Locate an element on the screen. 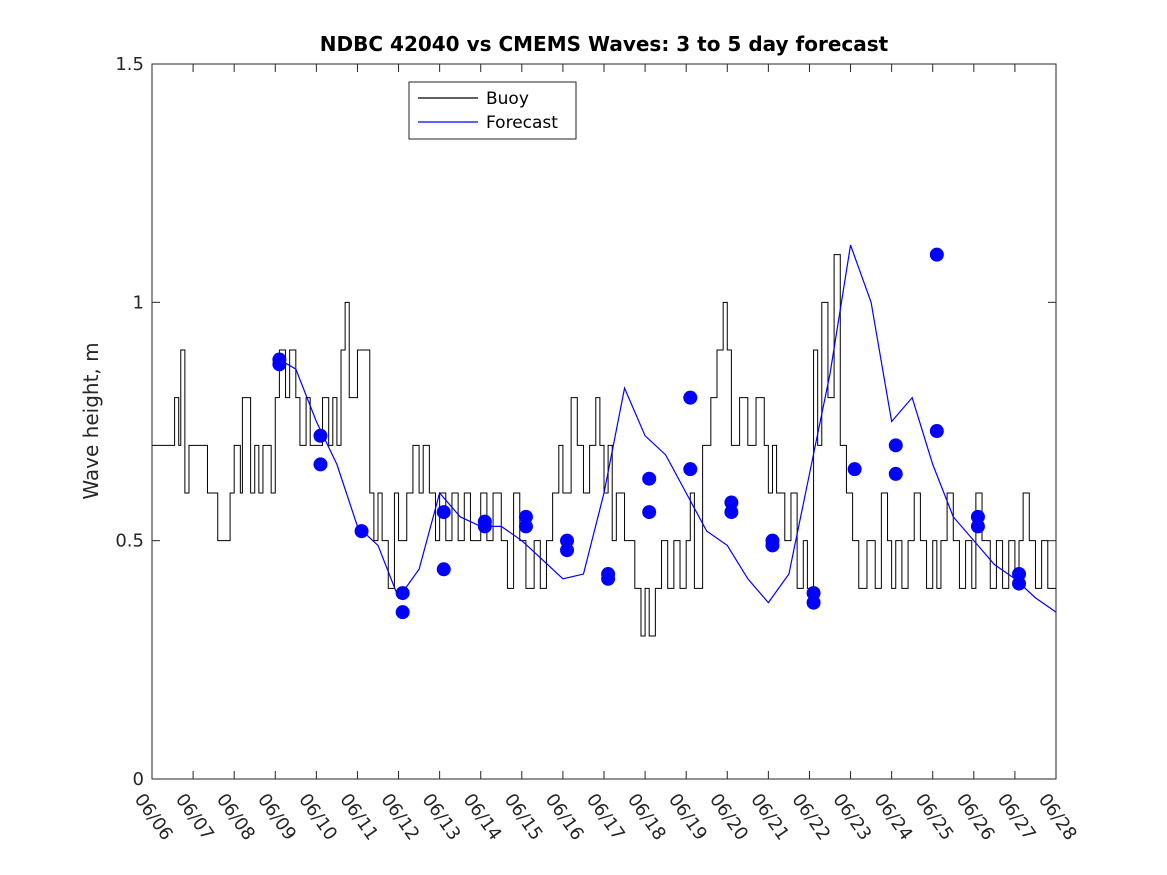 The image size is (1167, 875). legend-box is located at coordinates (492, 110).